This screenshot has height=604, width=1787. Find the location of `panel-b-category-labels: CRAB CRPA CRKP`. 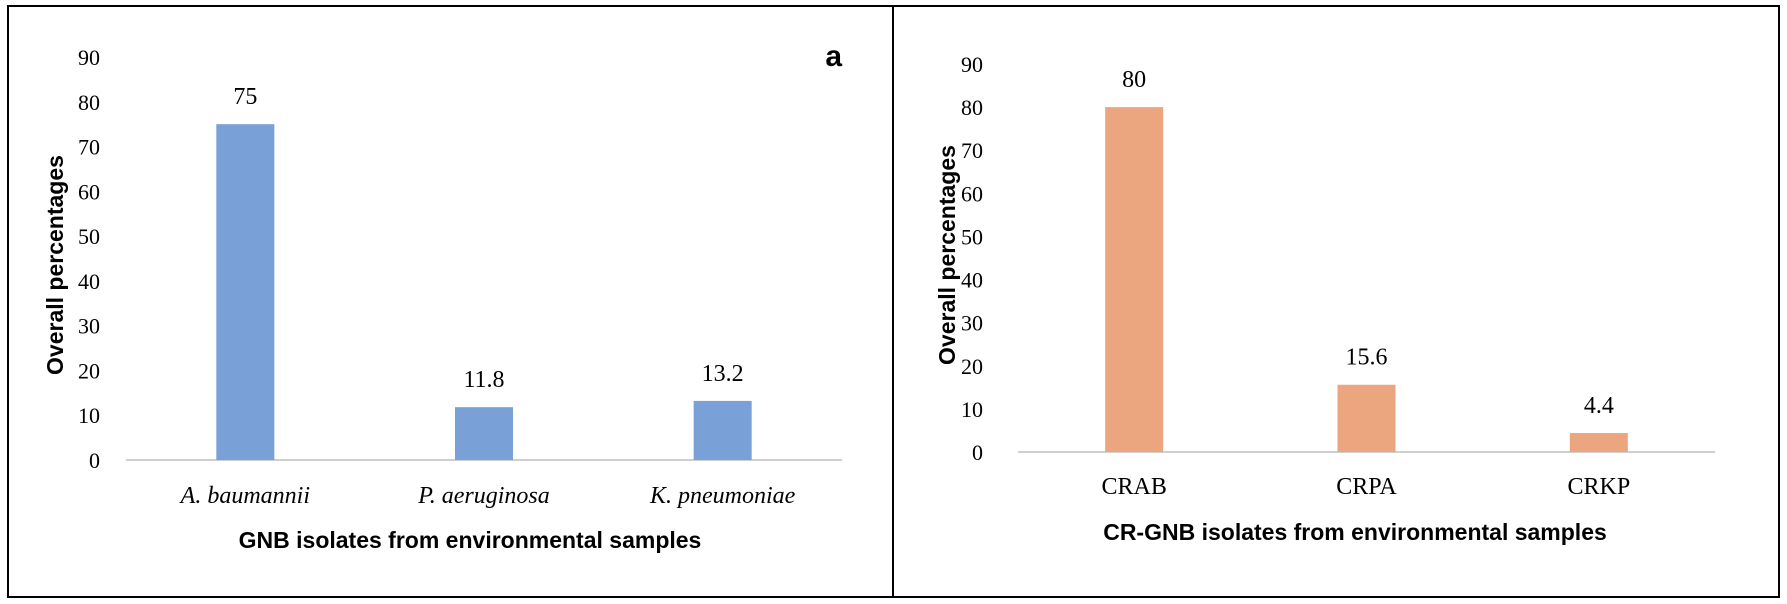

panel-b-category-labels: CRAB CRPA CRKP is located at coordinates (1365, 487).